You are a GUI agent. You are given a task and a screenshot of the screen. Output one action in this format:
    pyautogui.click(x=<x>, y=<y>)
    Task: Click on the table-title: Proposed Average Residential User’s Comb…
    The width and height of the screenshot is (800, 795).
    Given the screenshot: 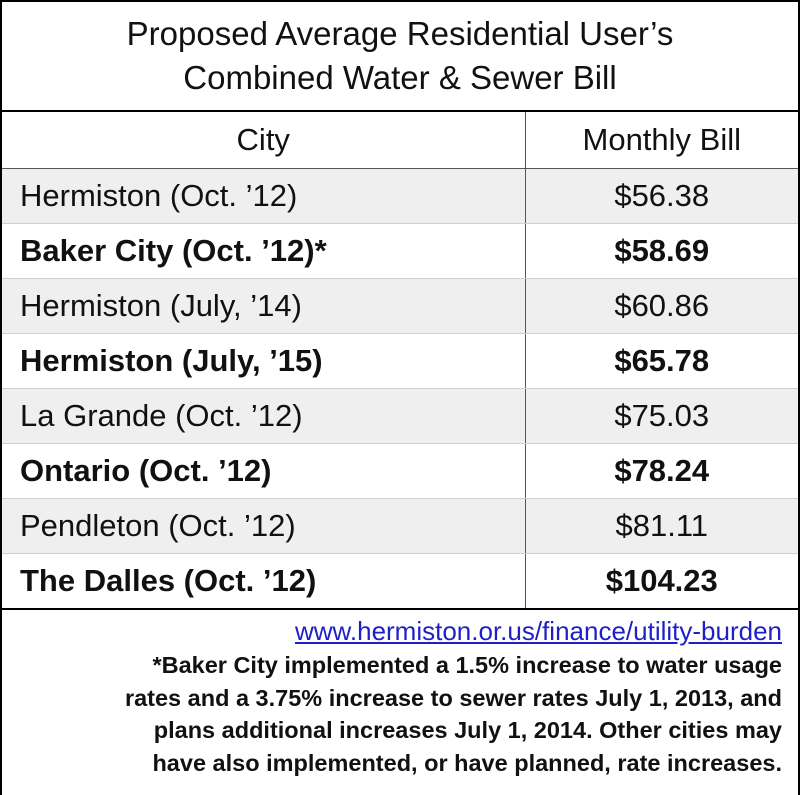 What is the action you would take?
    pyautogui.click(x=400, y=57)
    